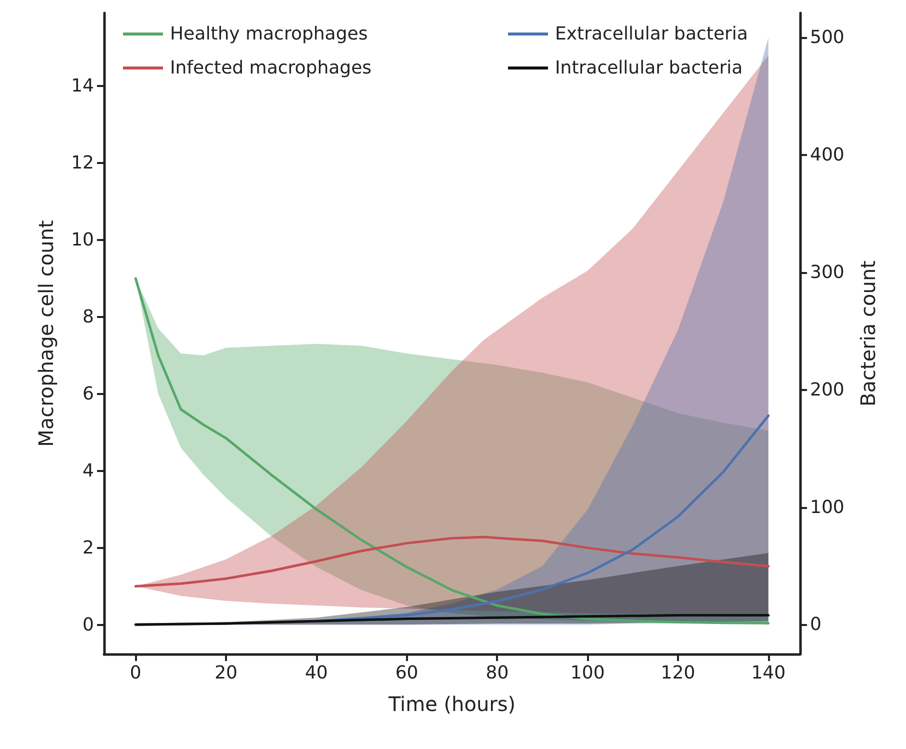 This screenshot has height=749, width=906. What do you see at coordinates (768, 673) in the screenshot?
I see `x-tick-label: 140` at bounding box center [768, 673].